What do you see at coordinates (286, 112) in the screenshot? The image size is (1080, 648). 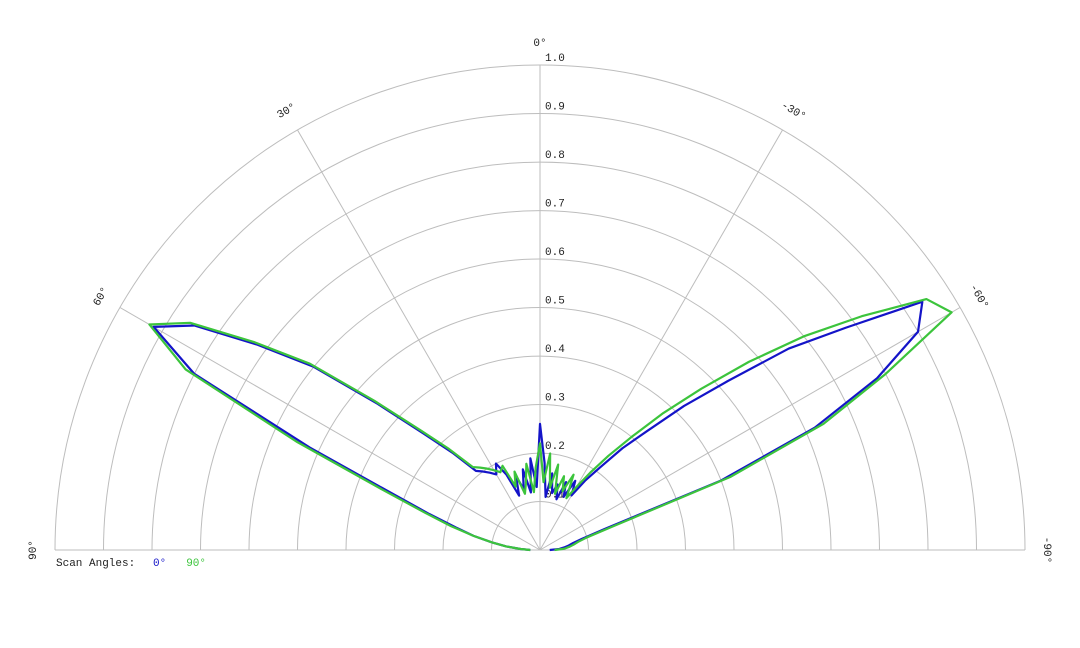 I see `angle-tick-label: 30°` at bounding box center [286, 112].